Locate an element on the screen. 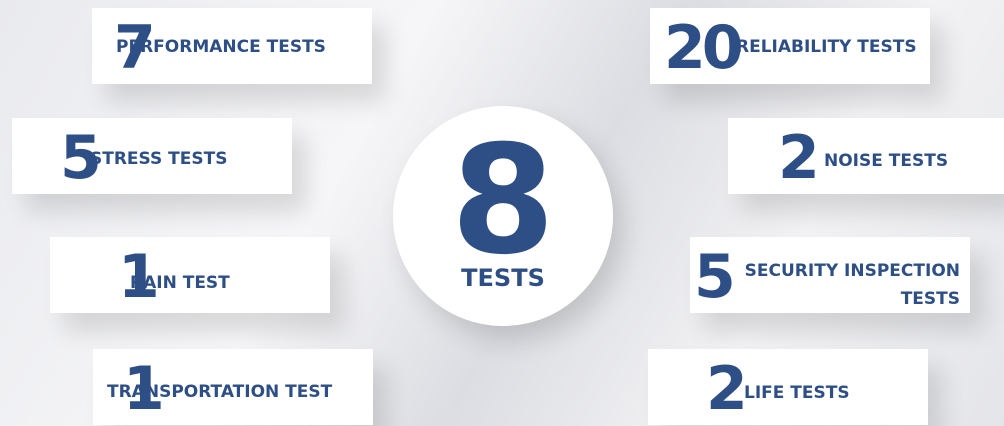 The width and height of the screenshot is (1004, 426). center-label: TESTS is located at coordinates (503, 278).